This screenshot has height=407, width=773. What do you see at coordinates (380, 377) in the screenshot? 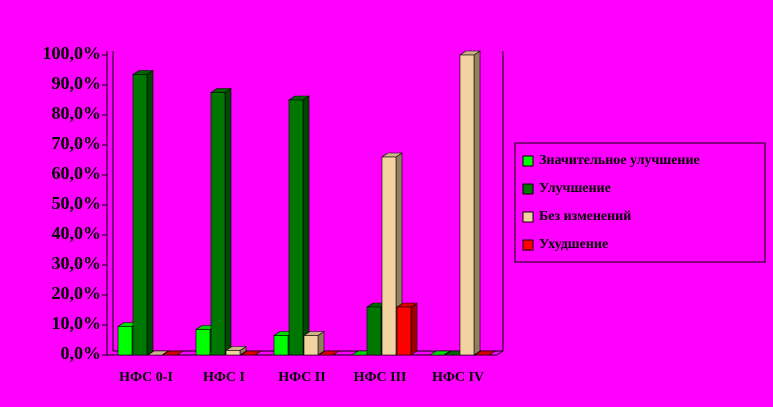
I see `x-tick-label: НФС III` at bounding box center [380, 377].